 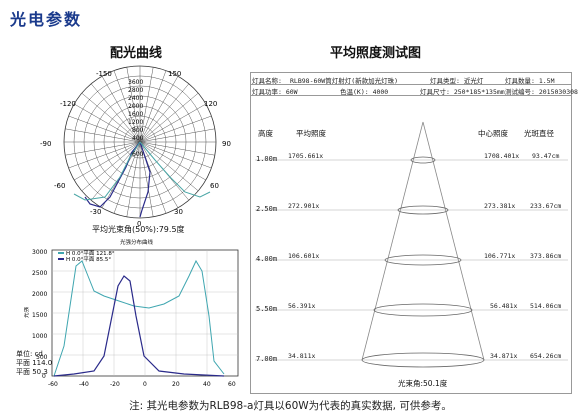 I want to click on cone-beam-angle: 光束角:50.1度, so click(x=423, y=383).